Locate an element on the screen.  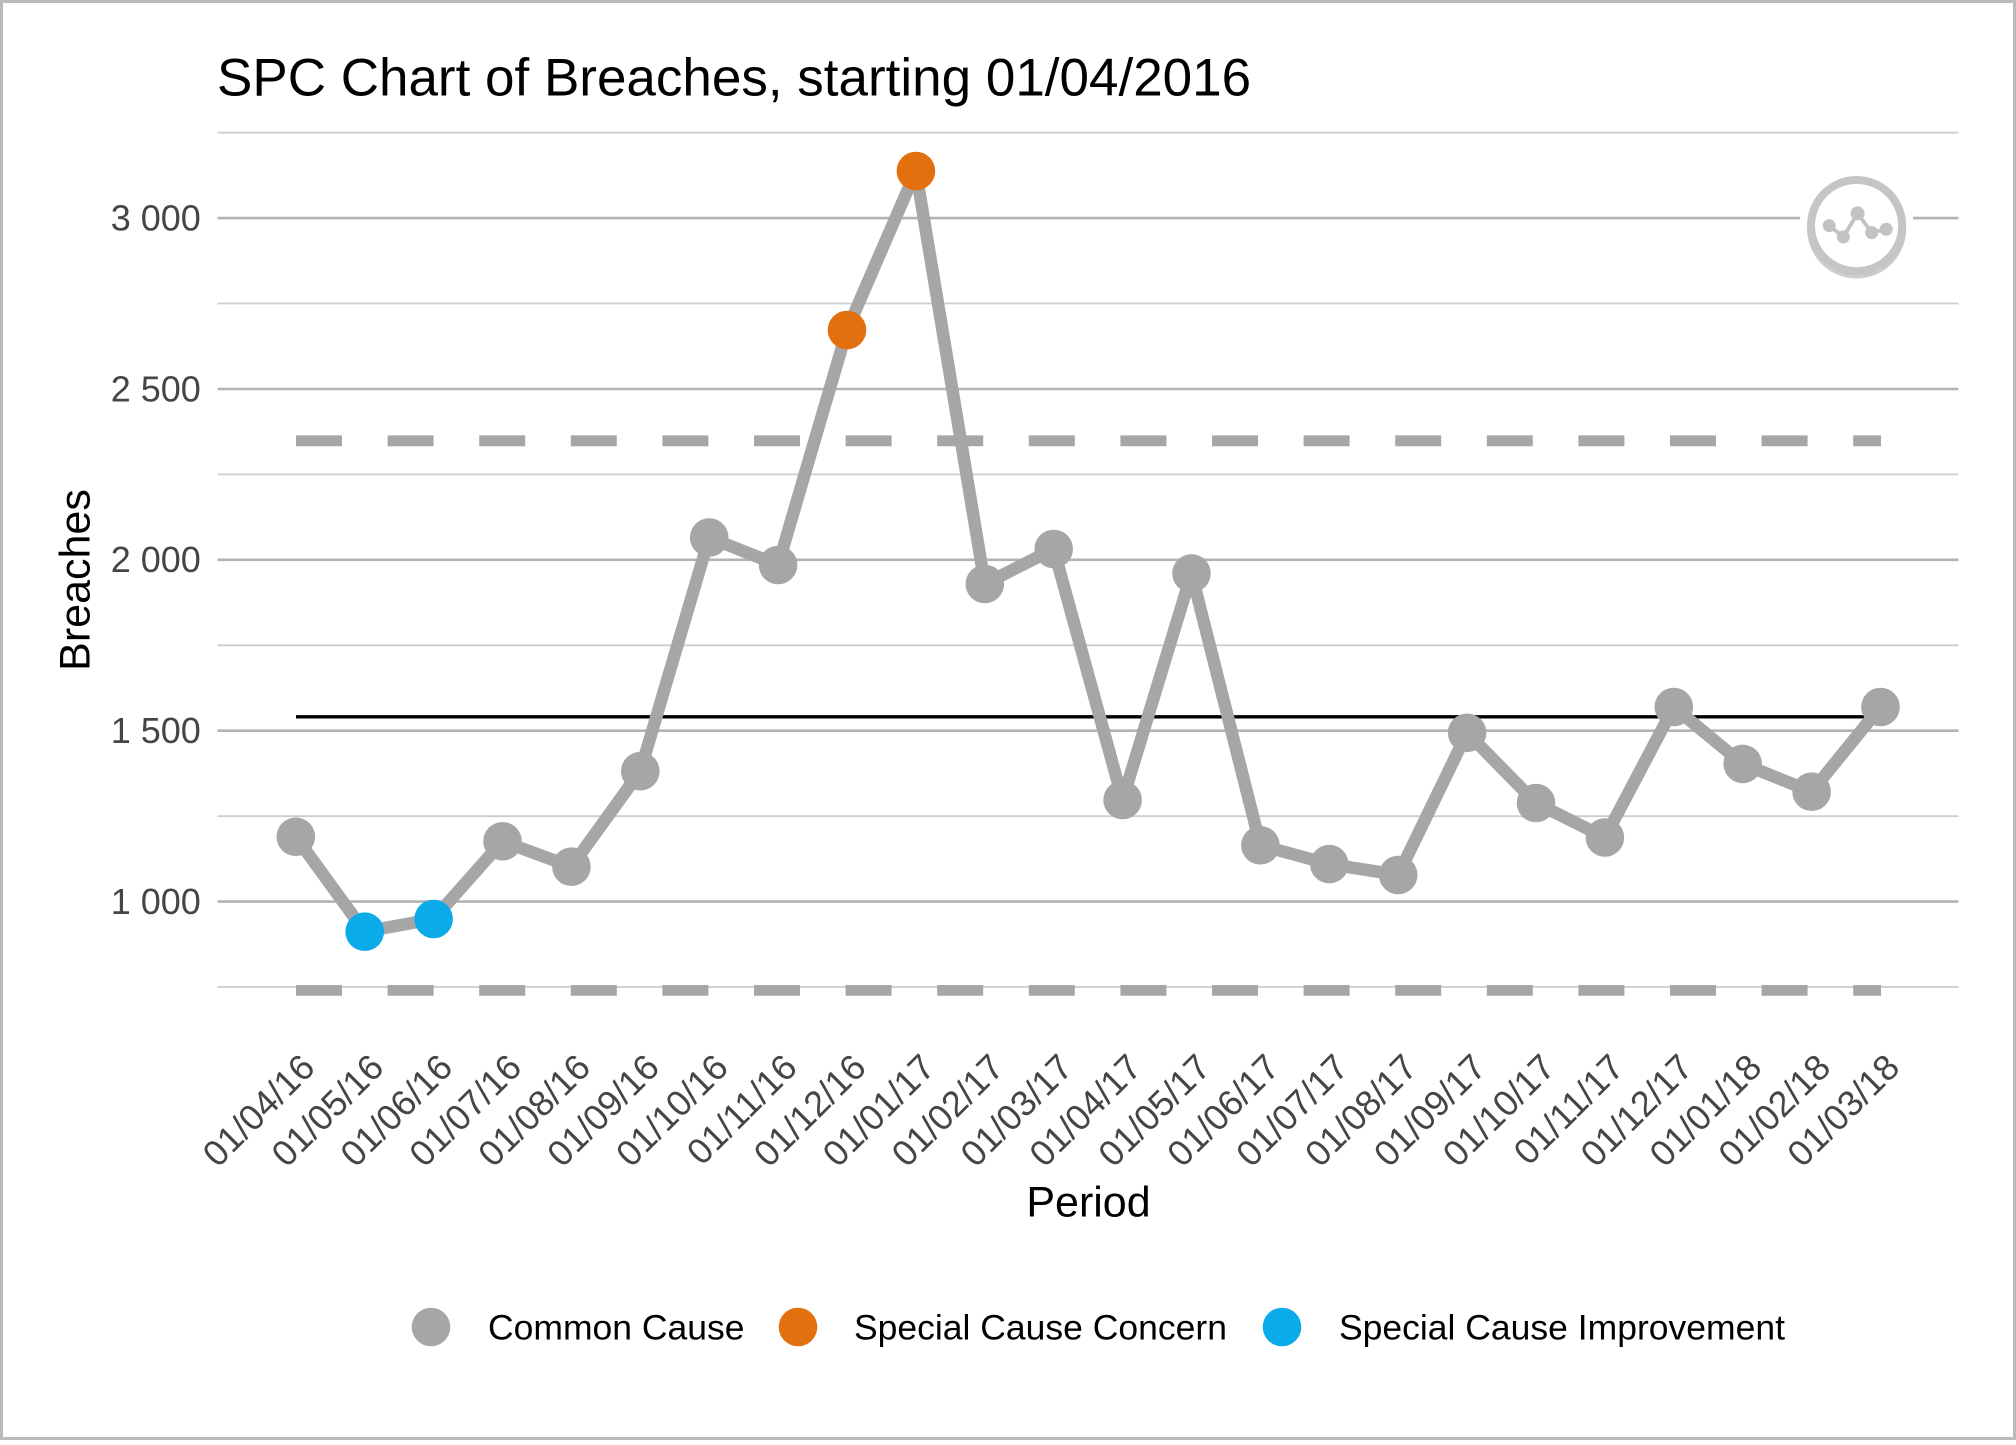
svg-text: Breaches is located at coordinates (76, 580).